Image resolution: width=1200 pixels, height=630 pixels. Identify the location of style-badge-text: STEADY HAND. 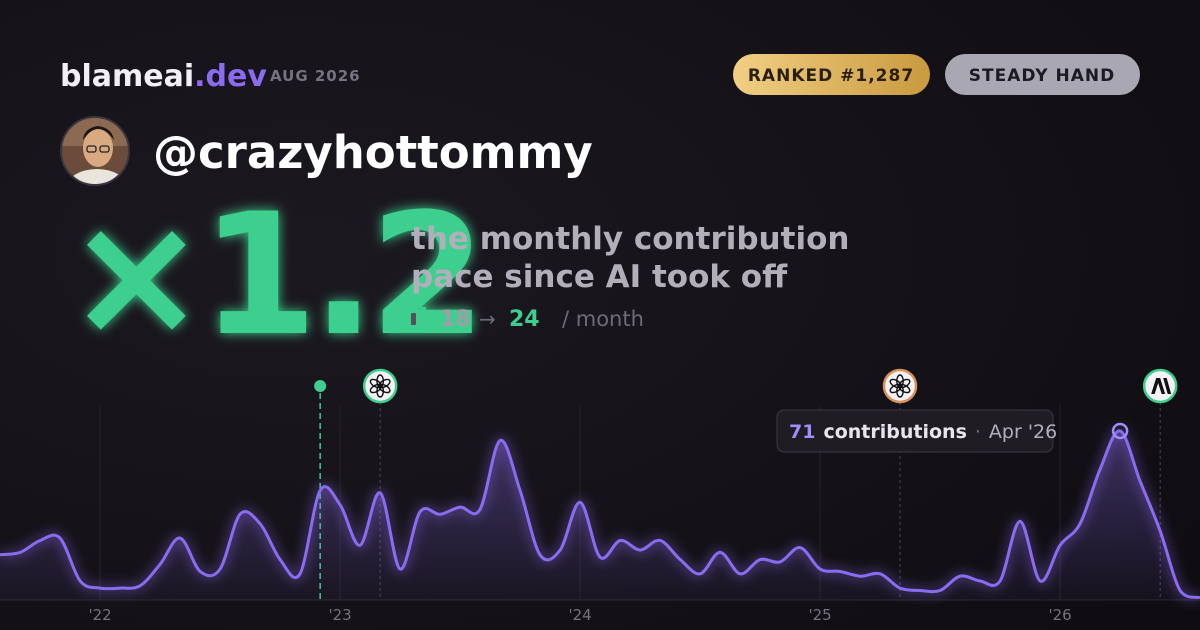
(1042, 76).